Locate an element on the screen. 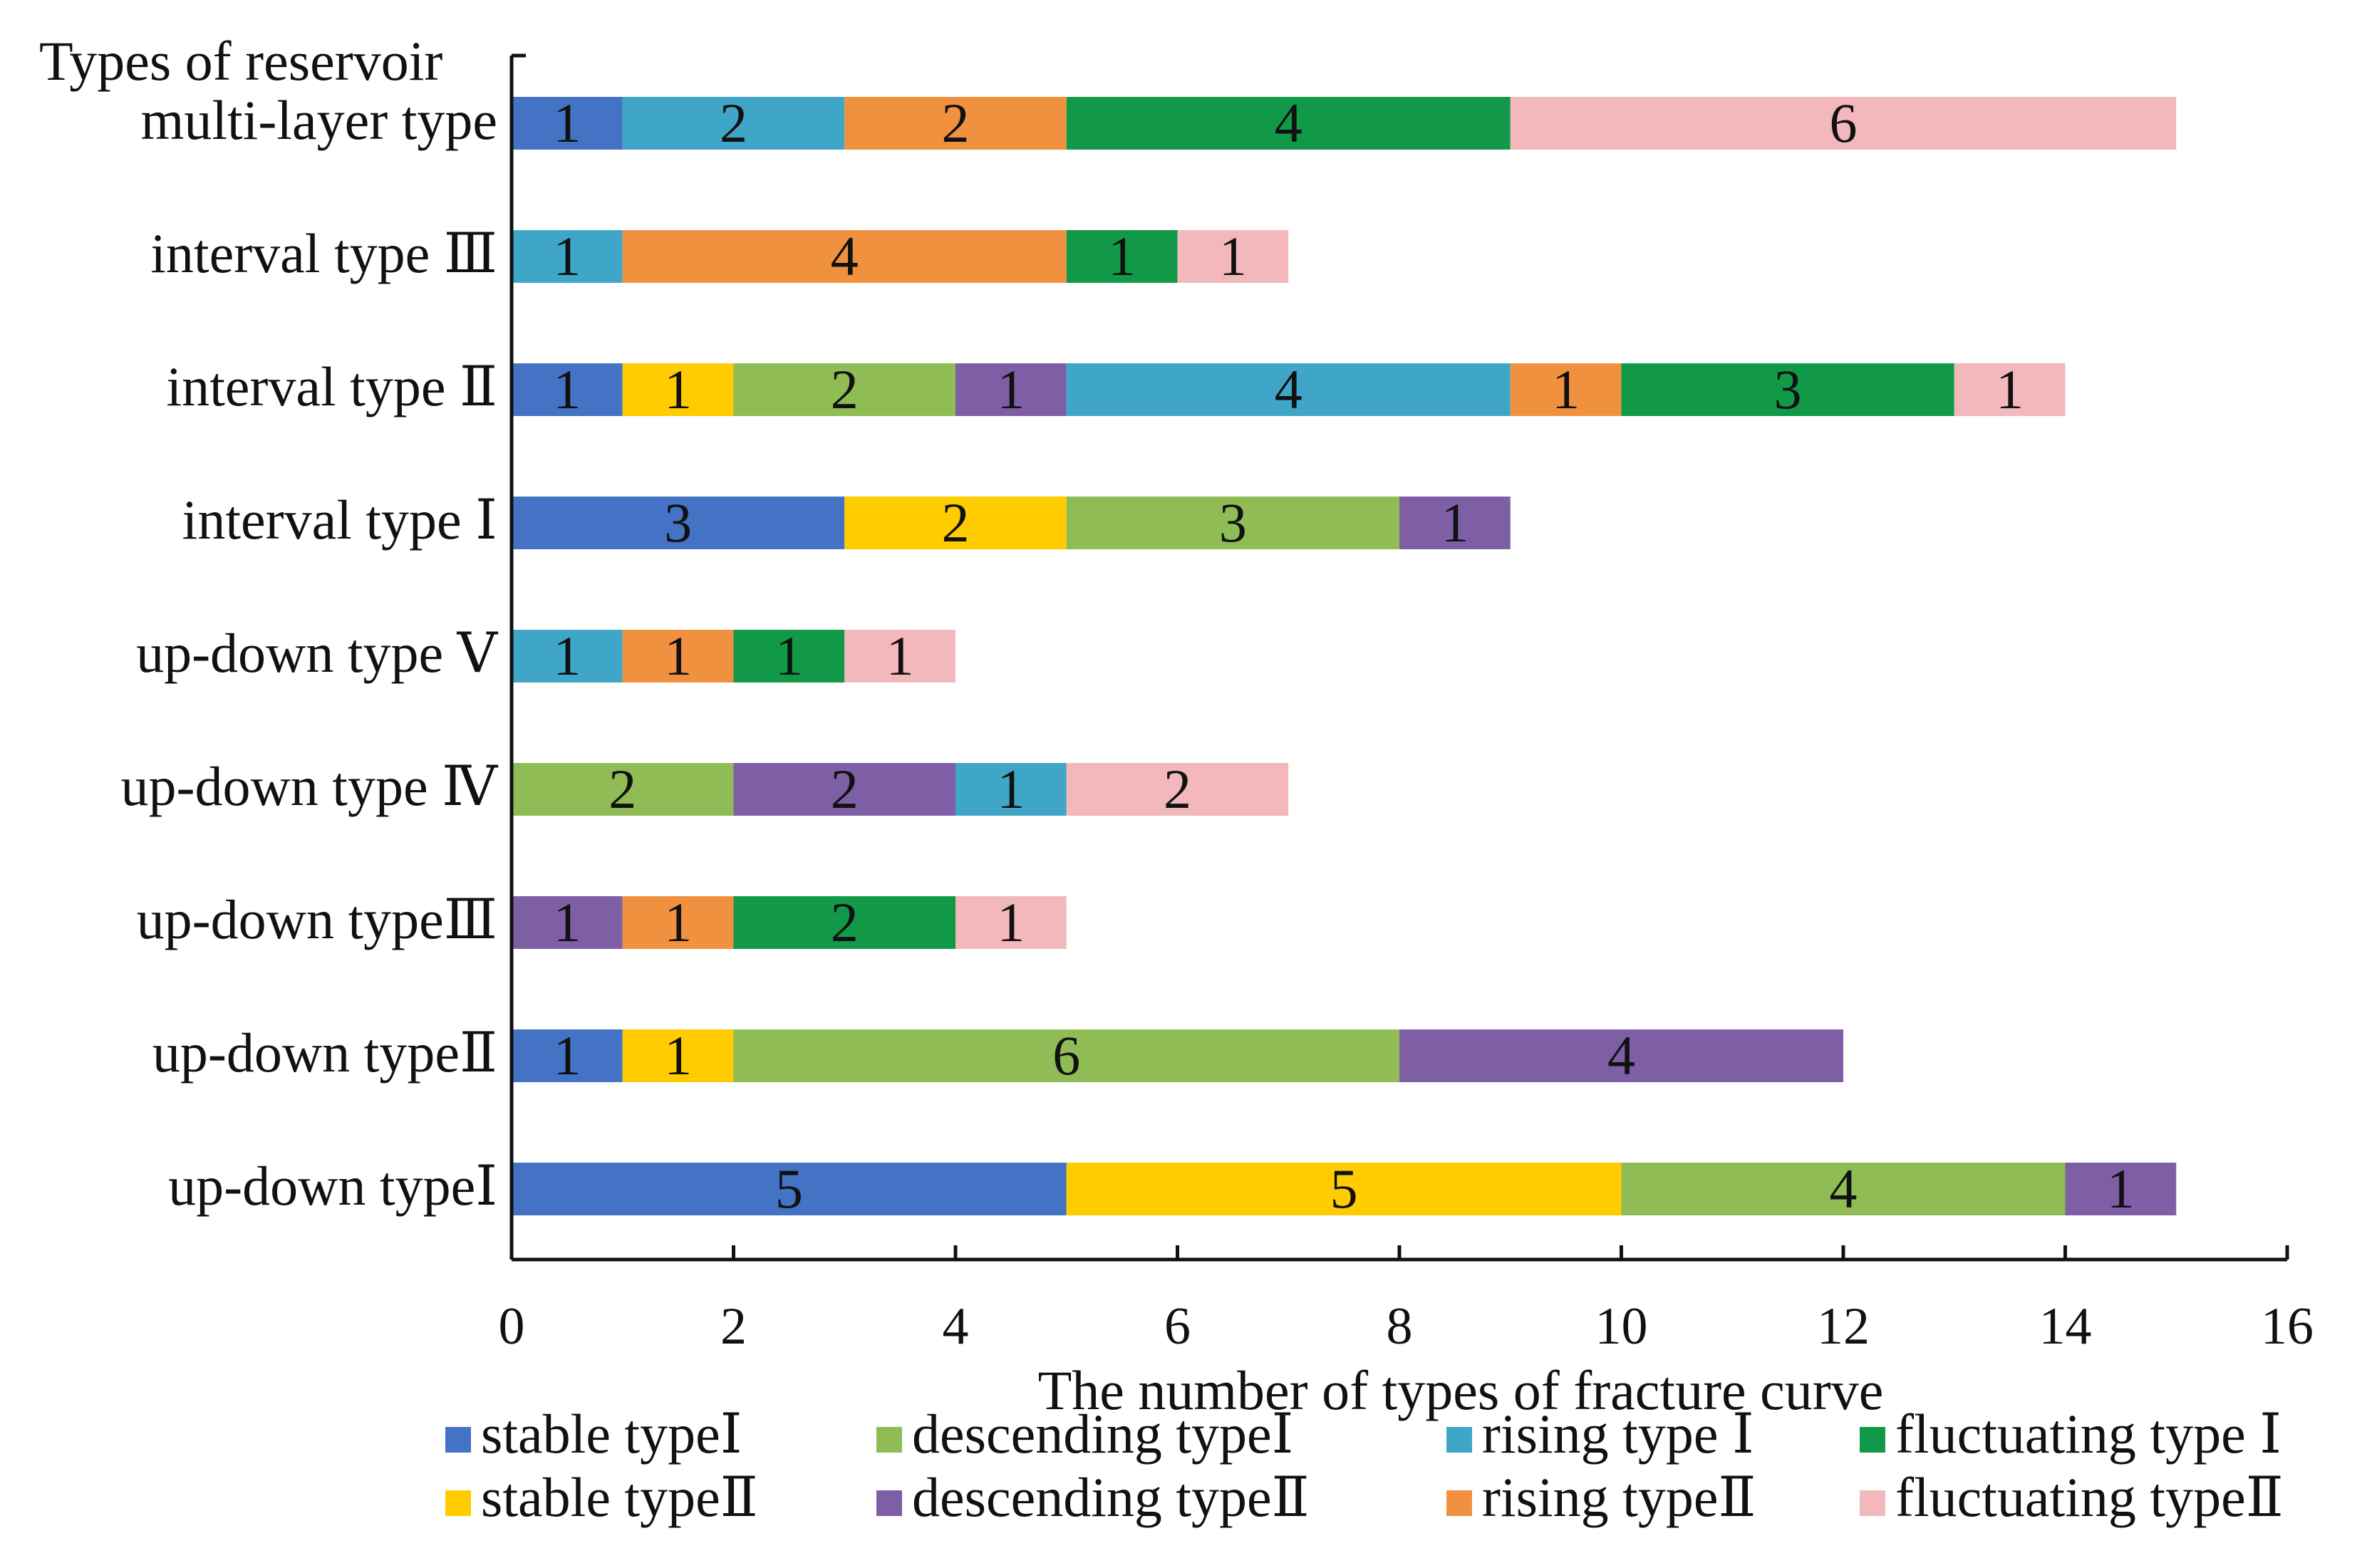  x-tick-label: 12 is located at coordinates (1843, 1326).